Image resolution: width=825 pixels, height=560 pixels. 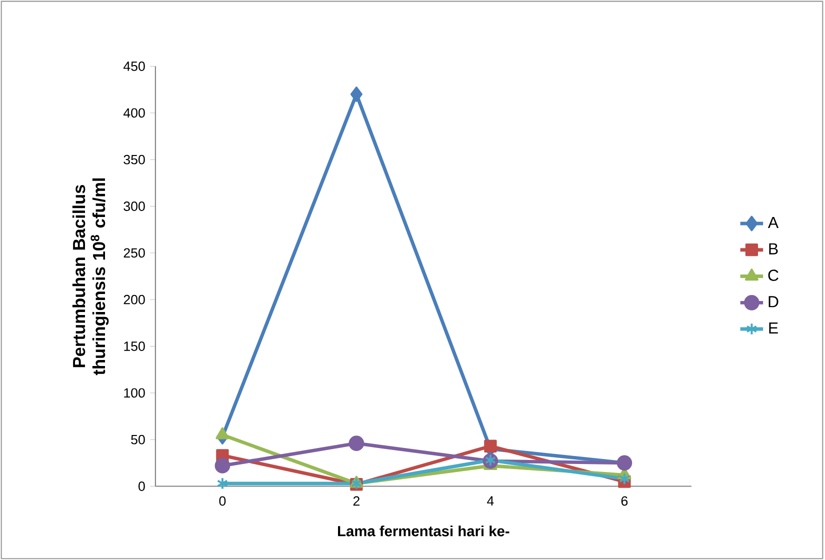 What do you see at coordinates (141, 486) in the screenshot?
I see `y-tick-label: 0` at bounding box center [141, 486].